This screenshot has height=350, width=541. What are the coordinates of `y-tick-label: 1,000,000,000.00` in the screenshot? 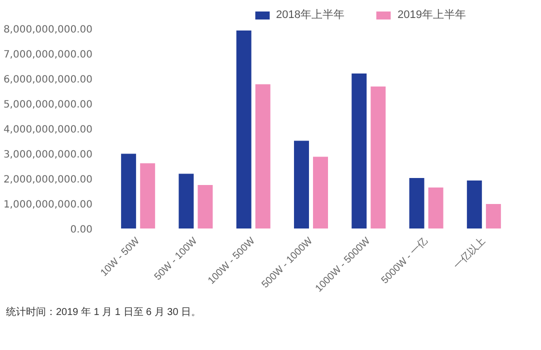 It's located at (47, 205).